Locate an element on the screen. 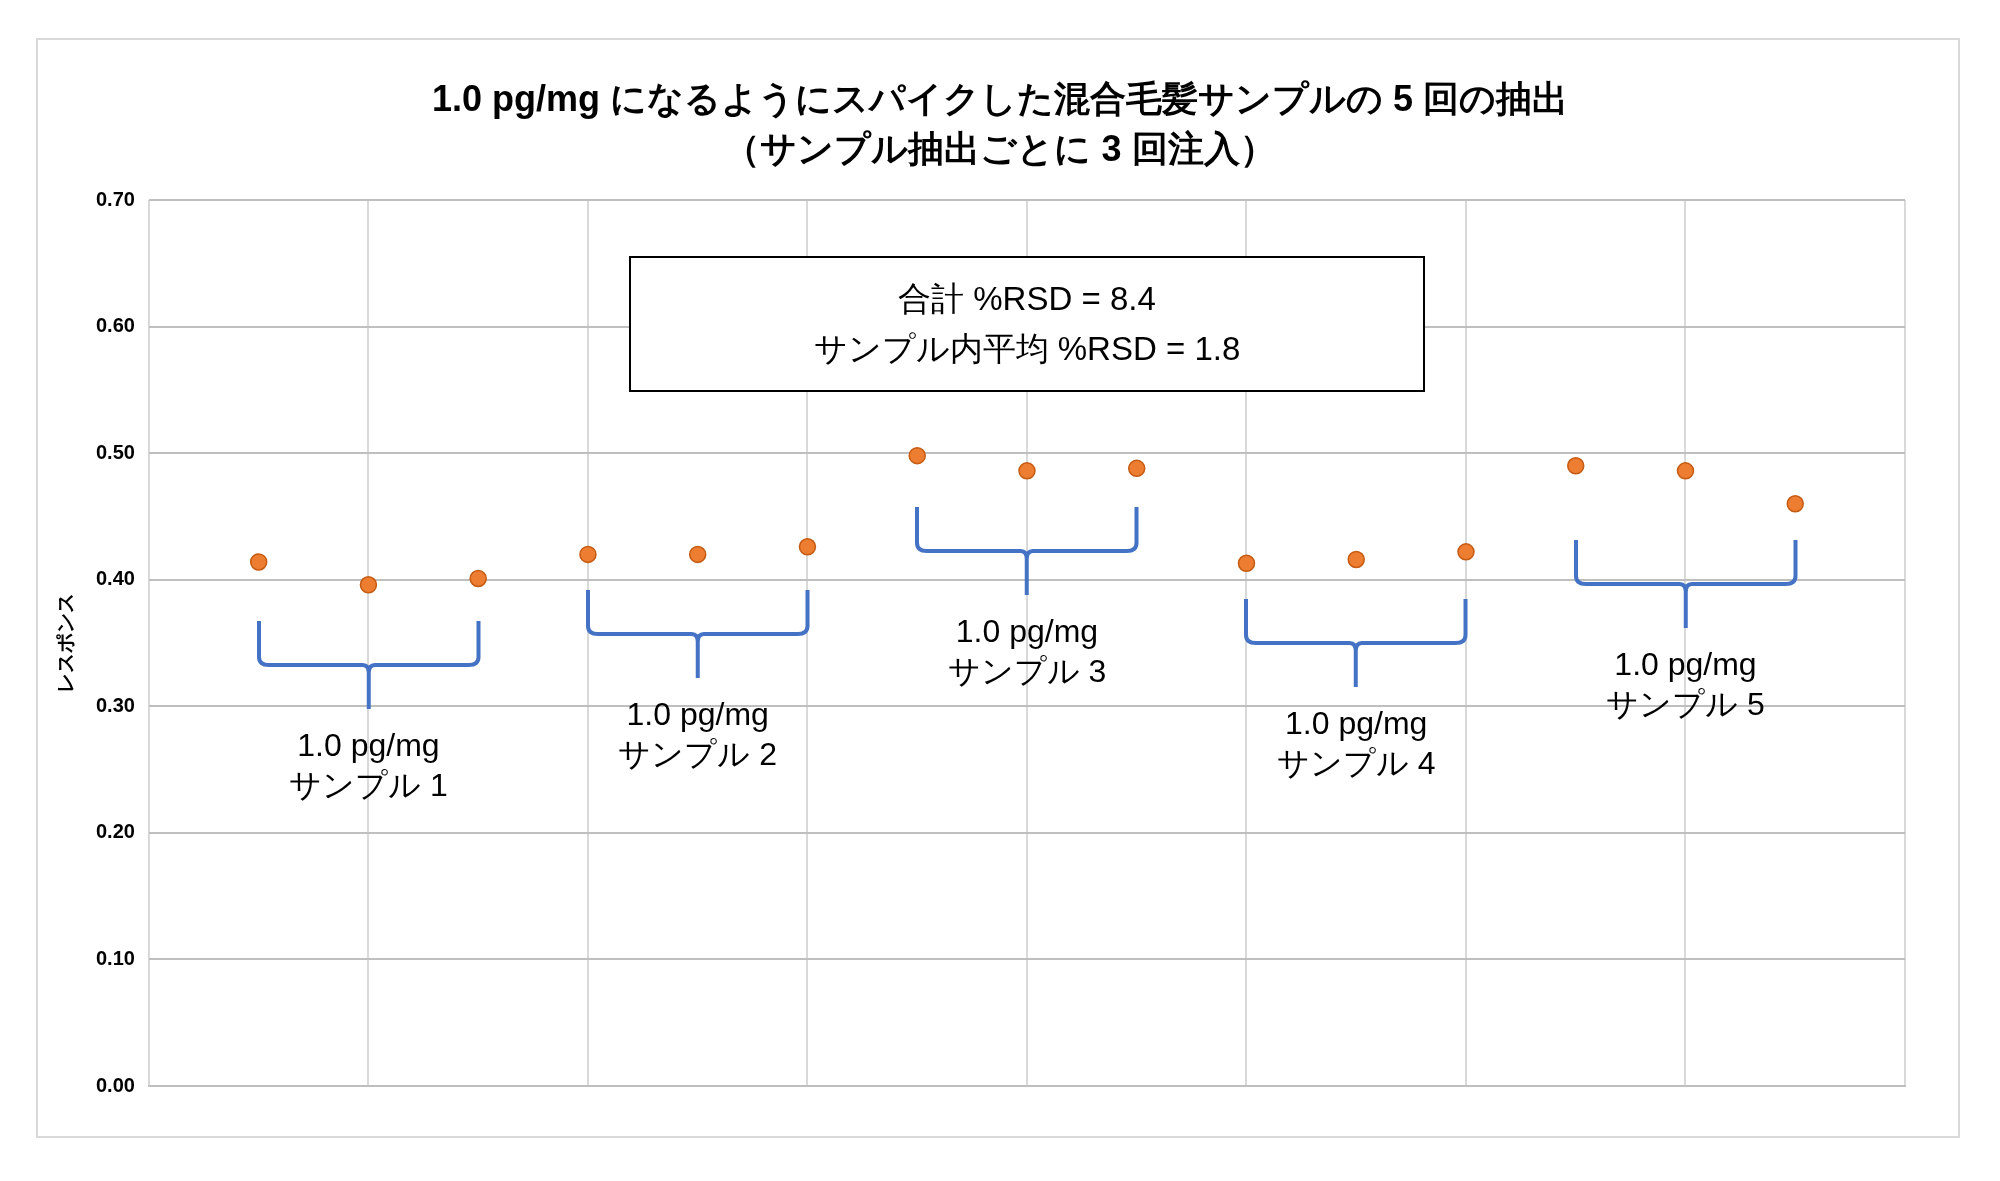 The image size is (2000, 1181). y-tick-label: 0.50 is located at coordinates (115, 451).